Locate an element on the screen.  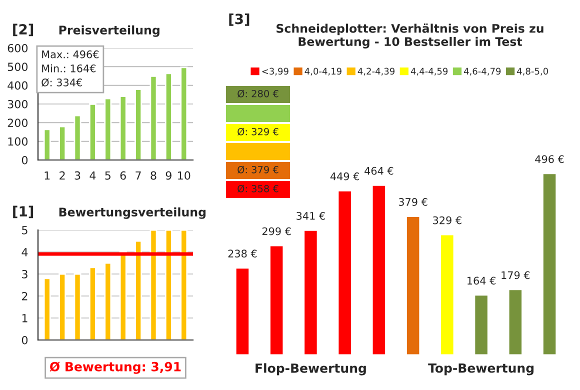
data-label: 379 € is located at coordinates (413, 202).